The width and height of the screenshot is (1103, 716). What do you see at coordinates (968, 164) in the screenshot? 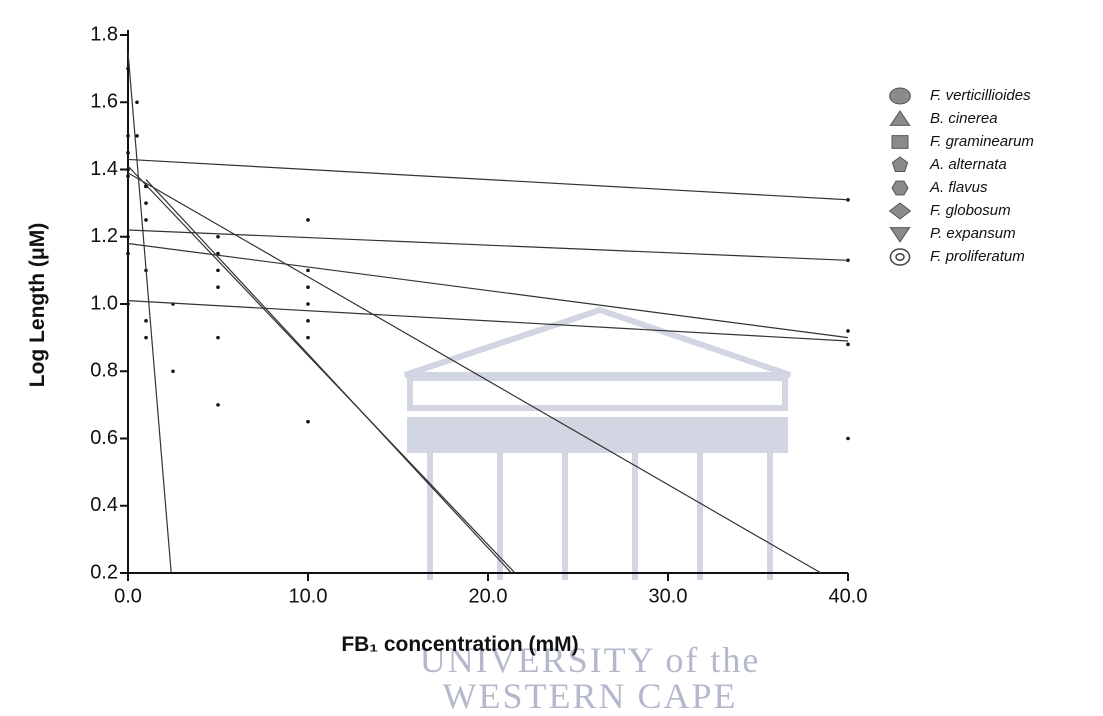
I see `legend-label: A. alternata` at bounding box center [968, 164].